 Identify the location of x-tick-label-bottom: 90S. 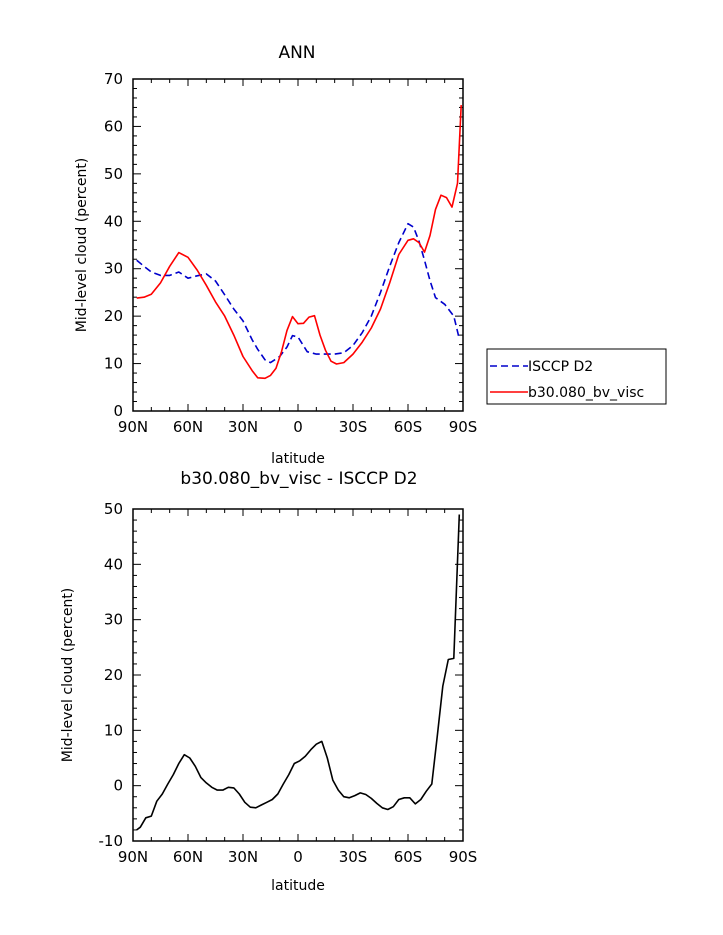
(463, 857).